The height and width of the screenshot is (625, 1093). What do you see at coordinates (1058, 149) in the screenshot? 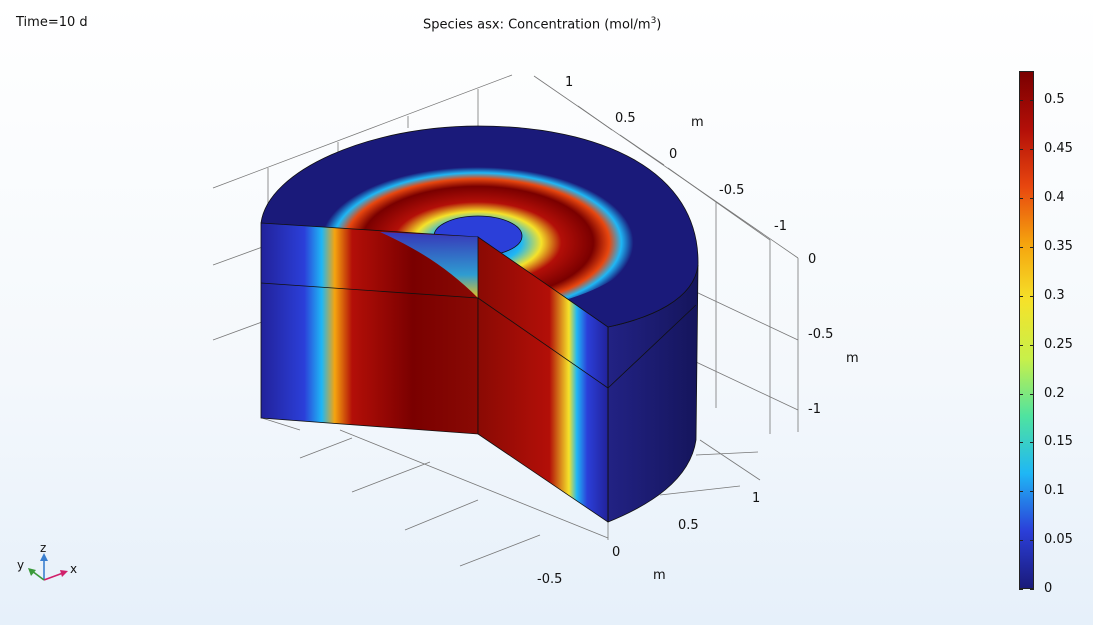
I see `color-legend-tick-label: 0.45` at bounding box center [1058, 149].